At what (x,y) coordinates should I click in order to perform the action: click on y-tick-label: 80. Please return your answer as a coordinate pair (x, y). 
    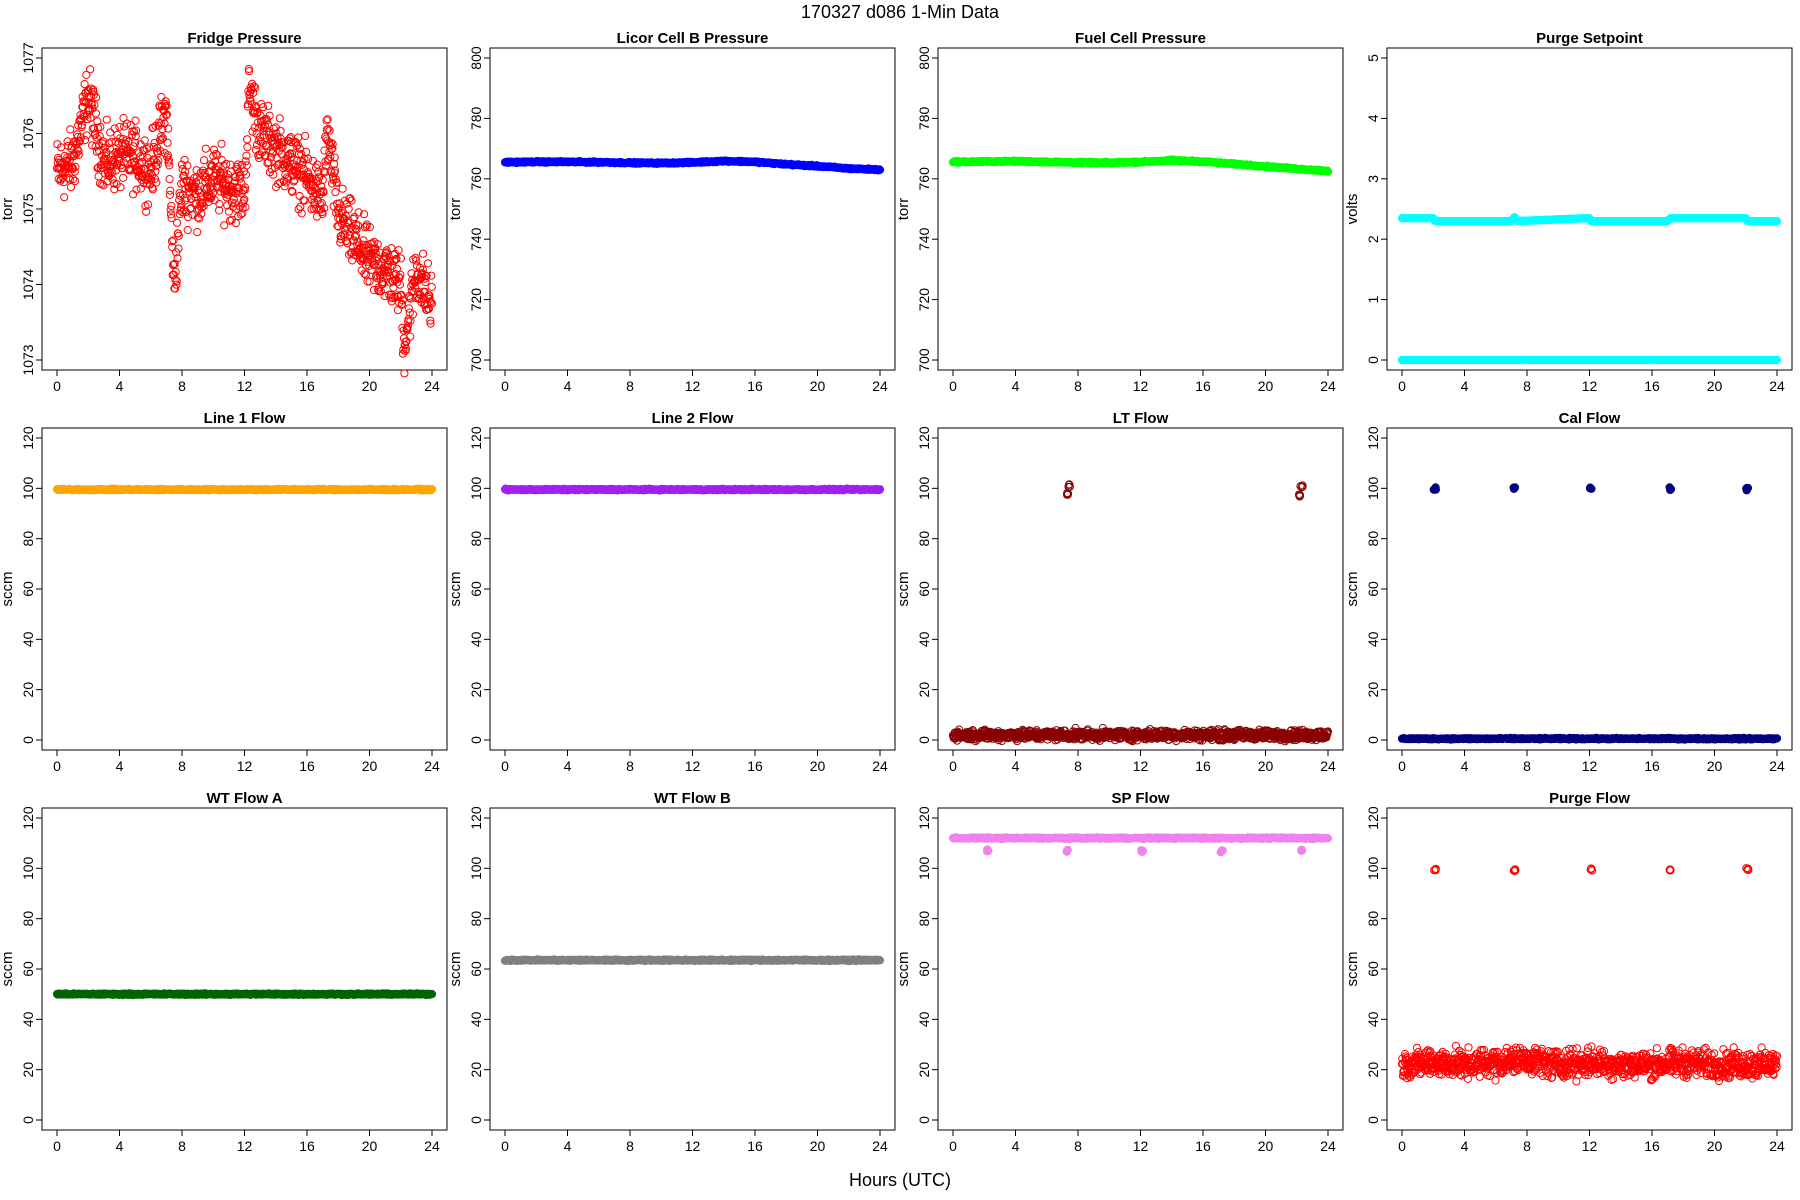
    Looking at the image, I should click on (924, 539).